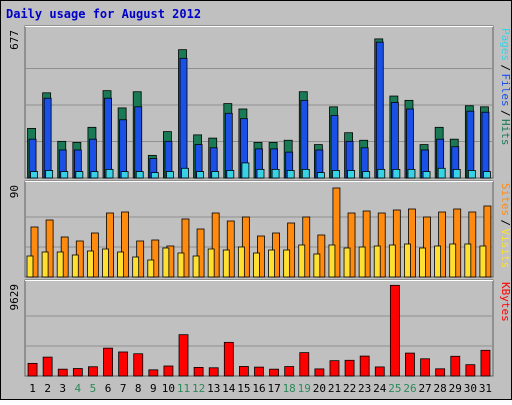 Image resolution: width=512 pixels, height=405 pixels. Describe the element at coordinates (505, 44) in the screenshot. I see `series-label-pages: Pages` at that location.